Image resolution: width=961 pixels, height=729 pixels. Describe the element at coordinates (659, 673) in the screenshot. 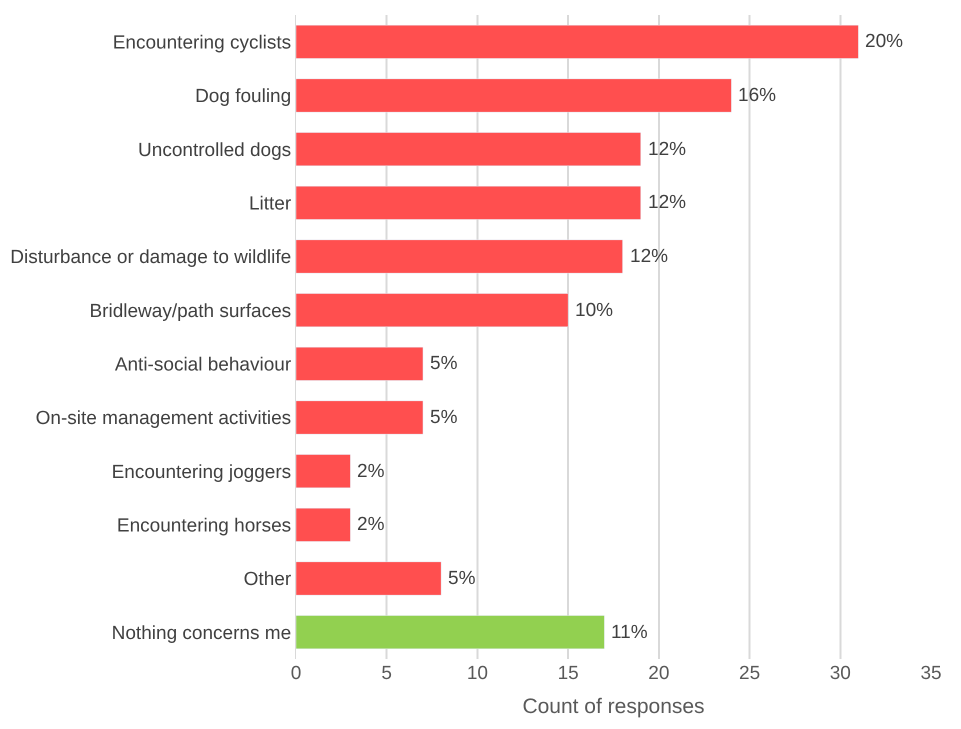

I see `x-tick-label: 20` at that location.